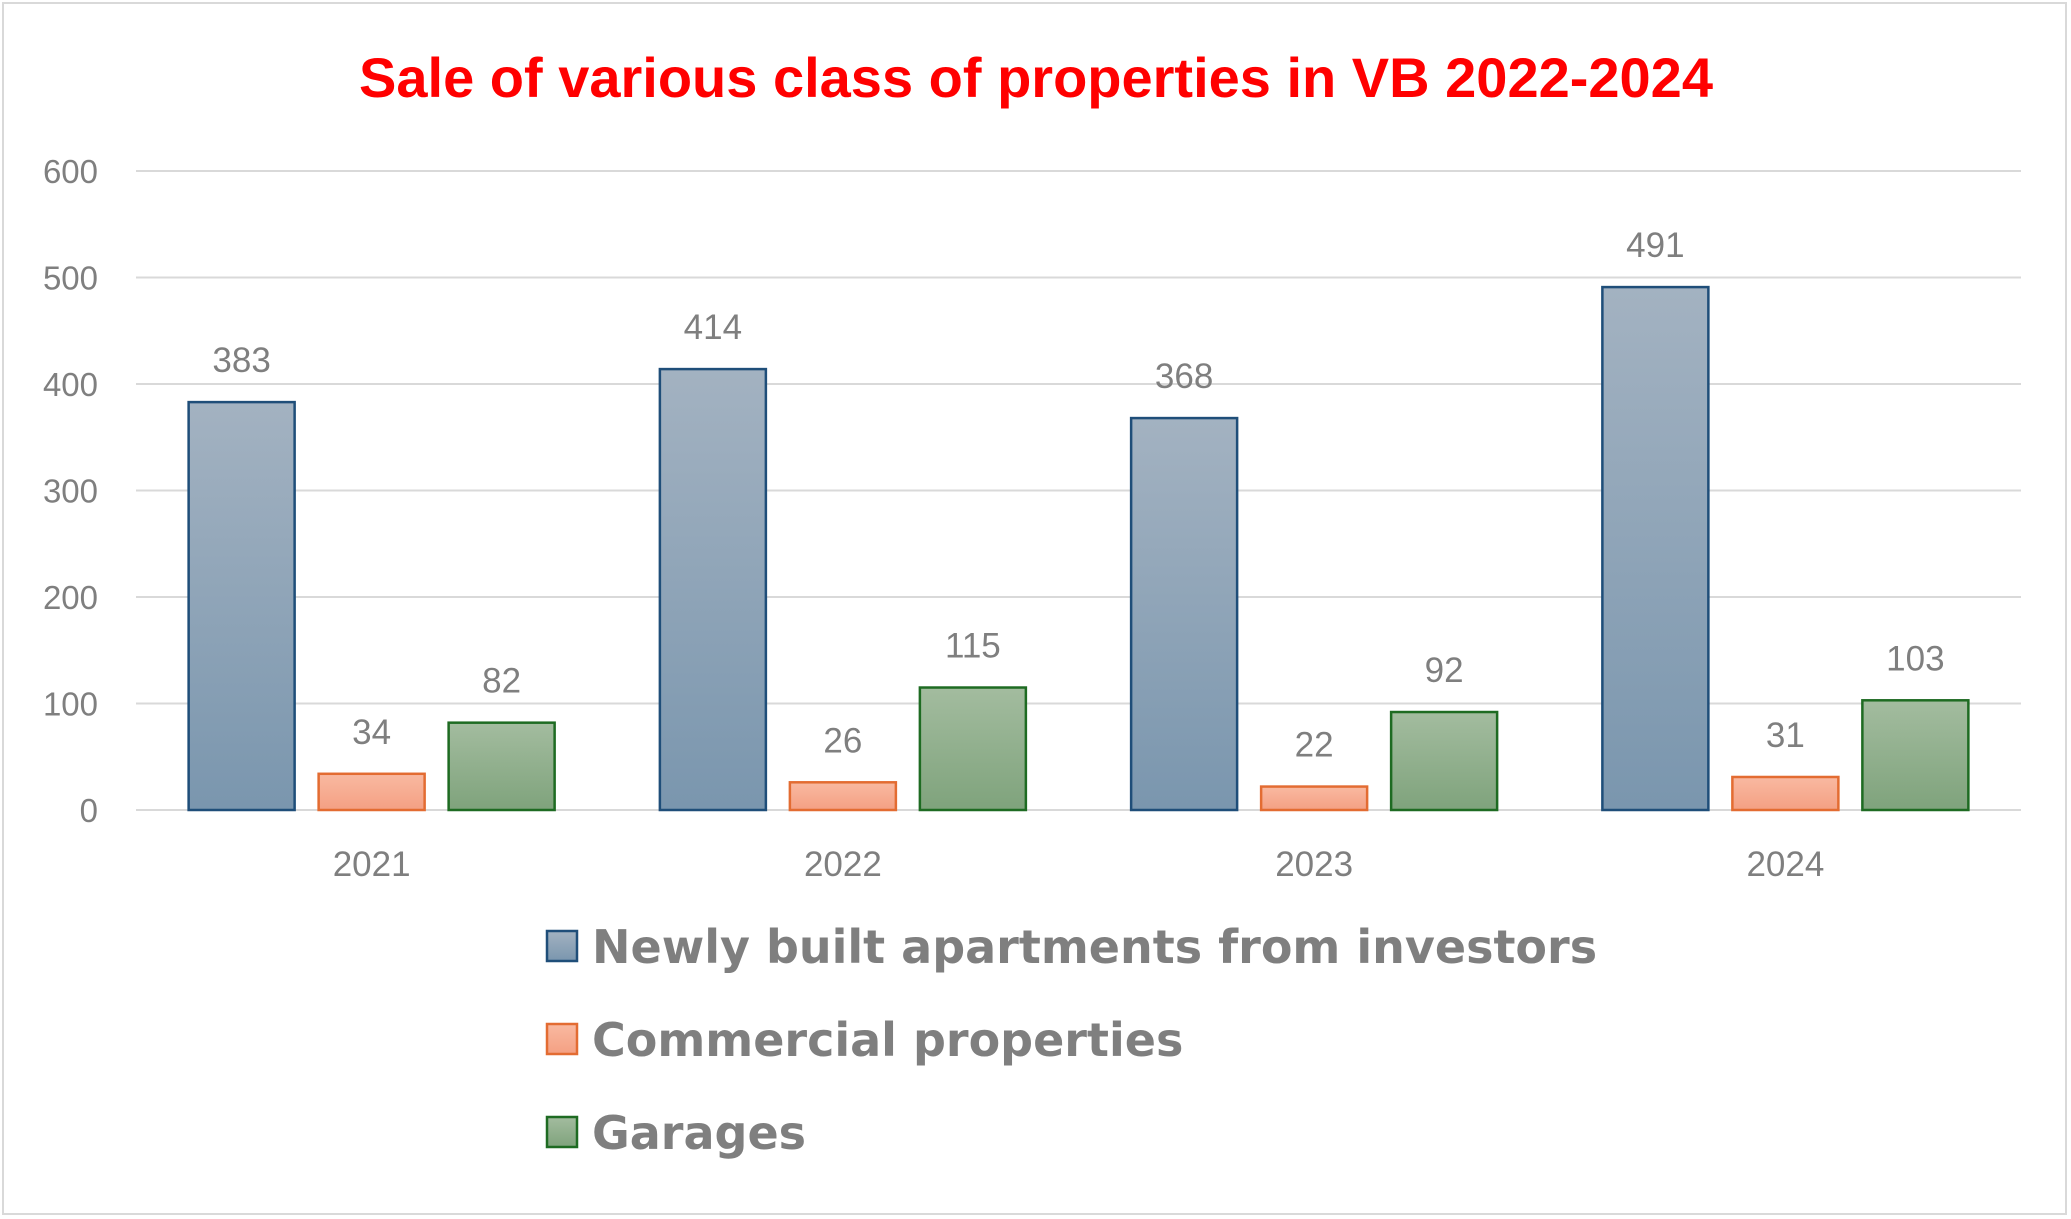  What do you see at coordinates (1785, 735) in the screenshot?
I see `data-label-commercial-2024: 31` at bounding box center [1785, 735].